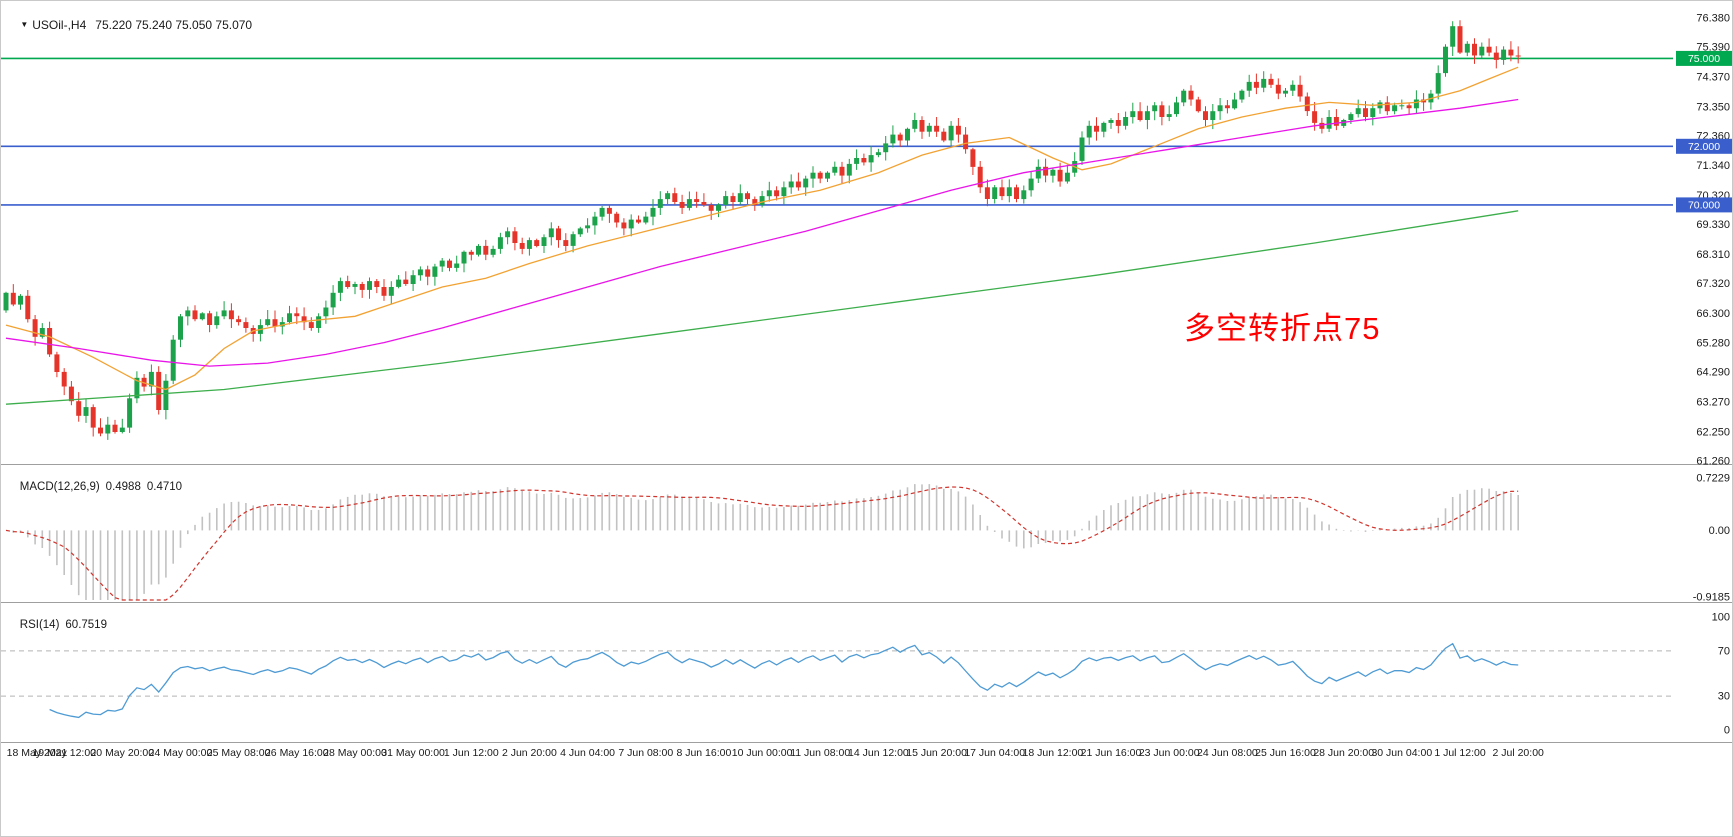 Image resolution: width=1733 pixels, height=837 pixels. I want to click on time-scale-label: 21 Jun 16:00, so click(1111, 753).